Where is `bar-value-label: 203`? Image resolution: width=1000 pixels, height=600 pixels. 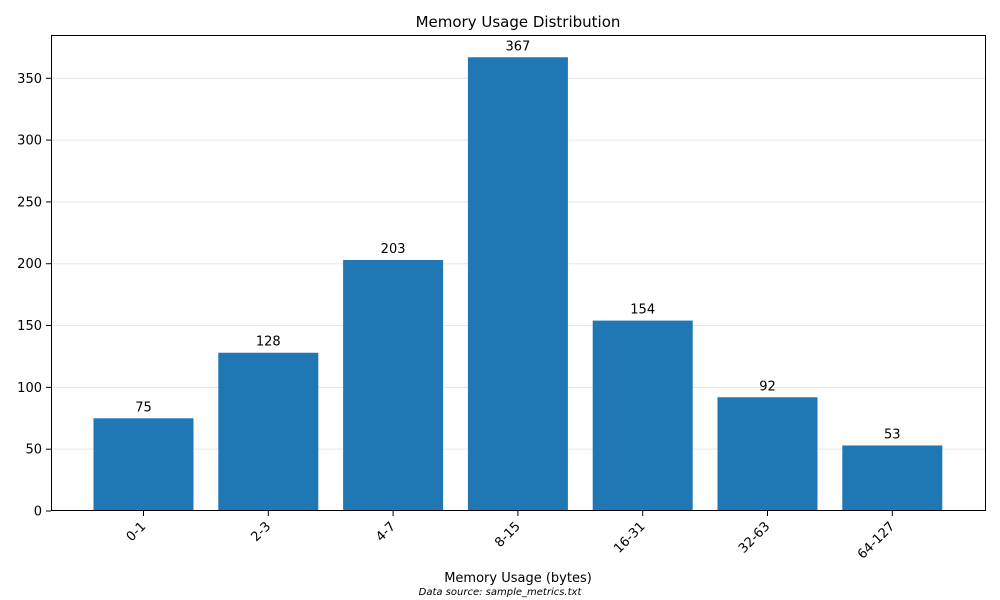 bar-value-label: 203 is located at coordinates (393, 249).